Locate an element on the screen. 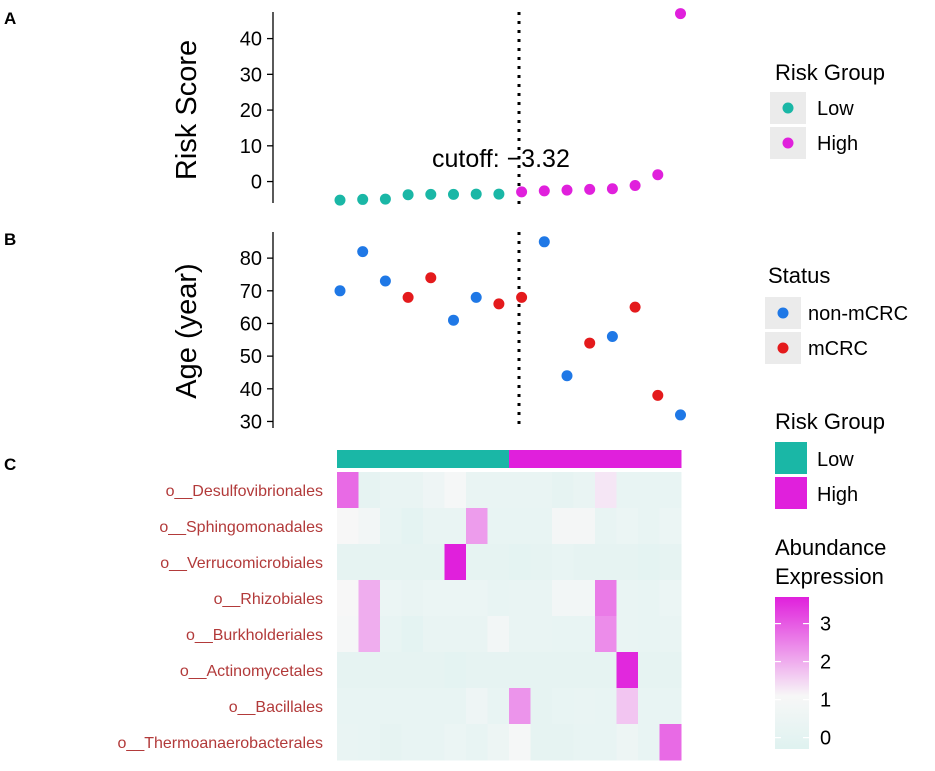  panel-a-y-label: Risk Score is located at coordinates (187, 110).